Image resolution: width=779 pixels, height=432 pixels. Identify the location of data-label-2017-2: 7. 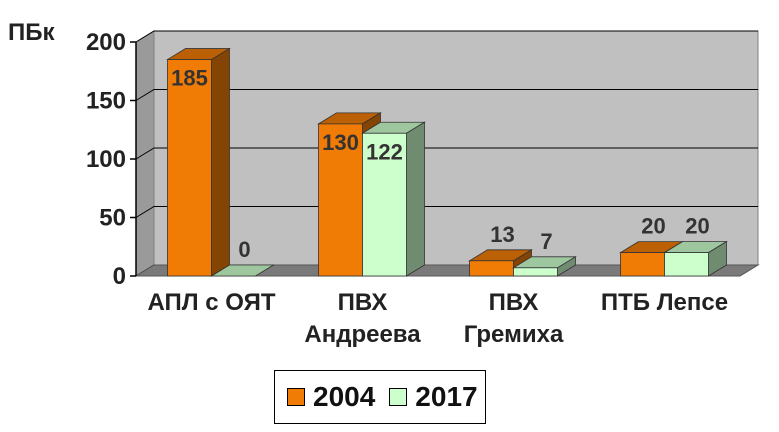
(546, 241).